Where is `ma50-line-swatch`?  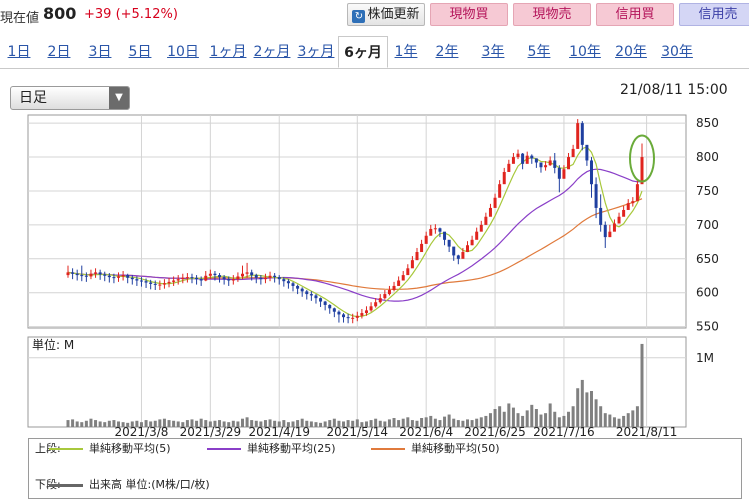 ma50-line-swatch is located at coordinates (388, 449).